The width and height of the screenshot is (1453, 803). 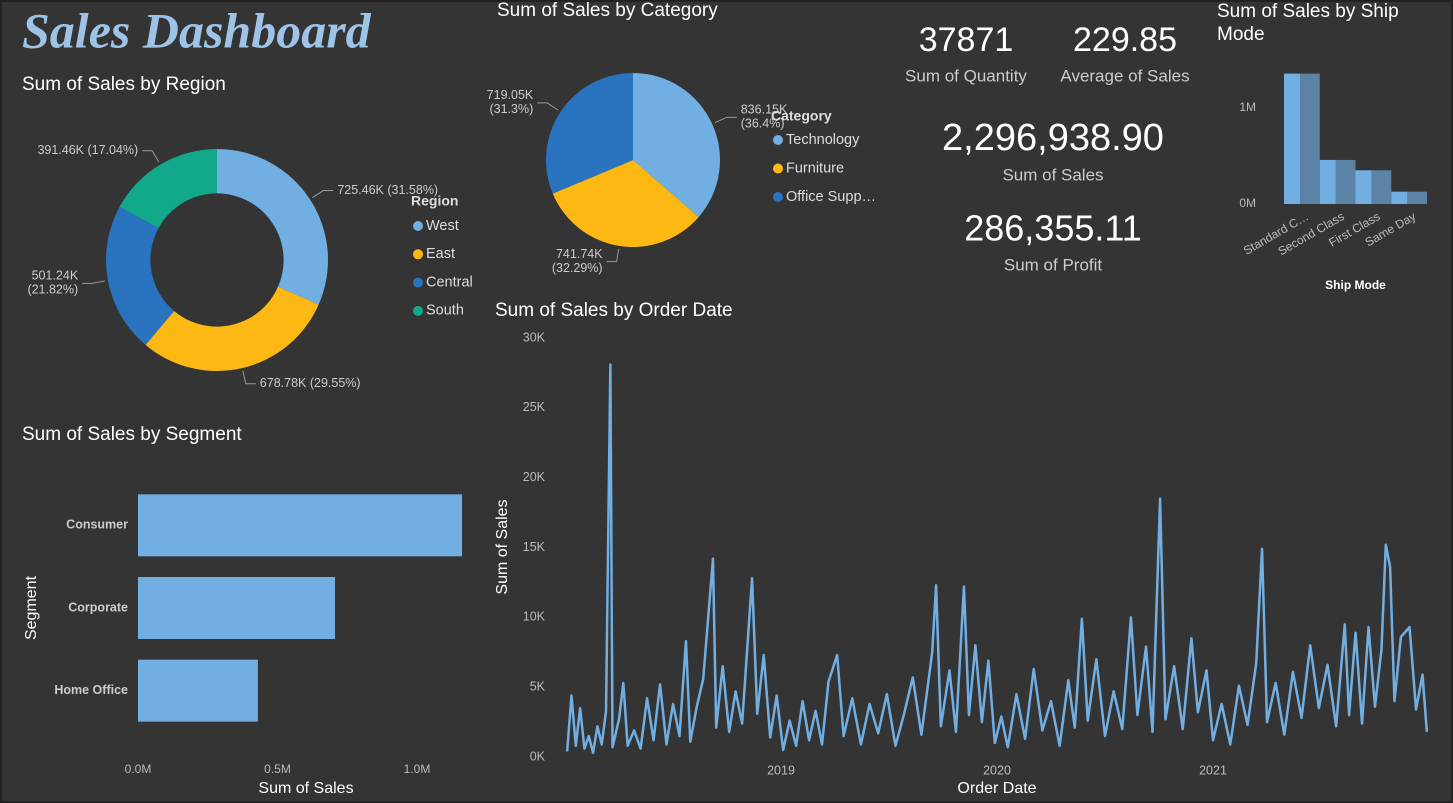 I want to click on y-tick-label: 10K, so click(x=534, y=617).